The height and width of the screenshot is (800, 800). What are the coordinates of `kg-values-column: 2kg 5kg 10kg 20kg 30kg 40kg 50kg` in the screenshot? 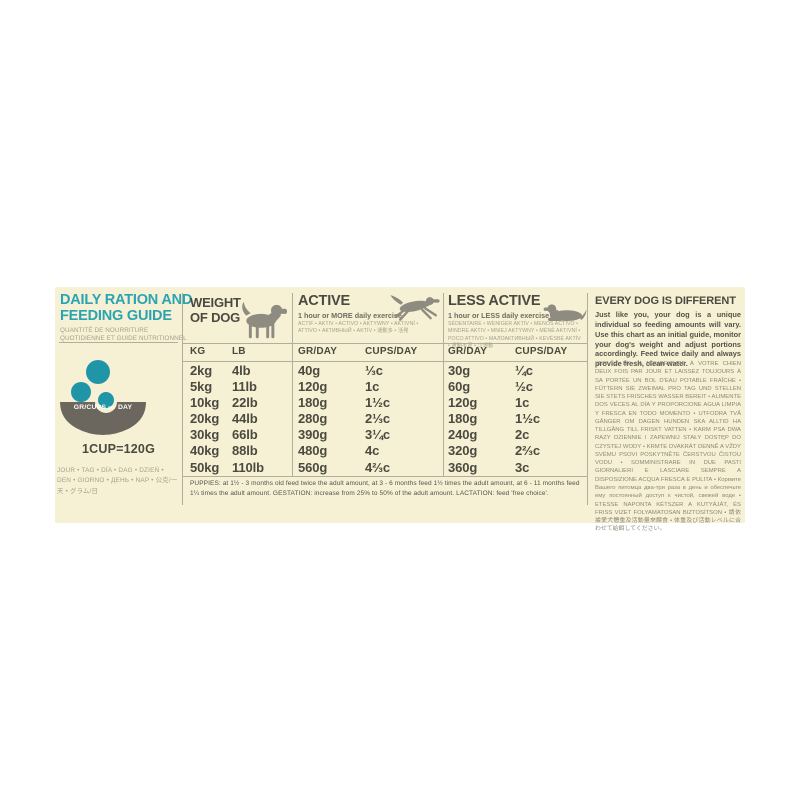 It's located at (204, 419).